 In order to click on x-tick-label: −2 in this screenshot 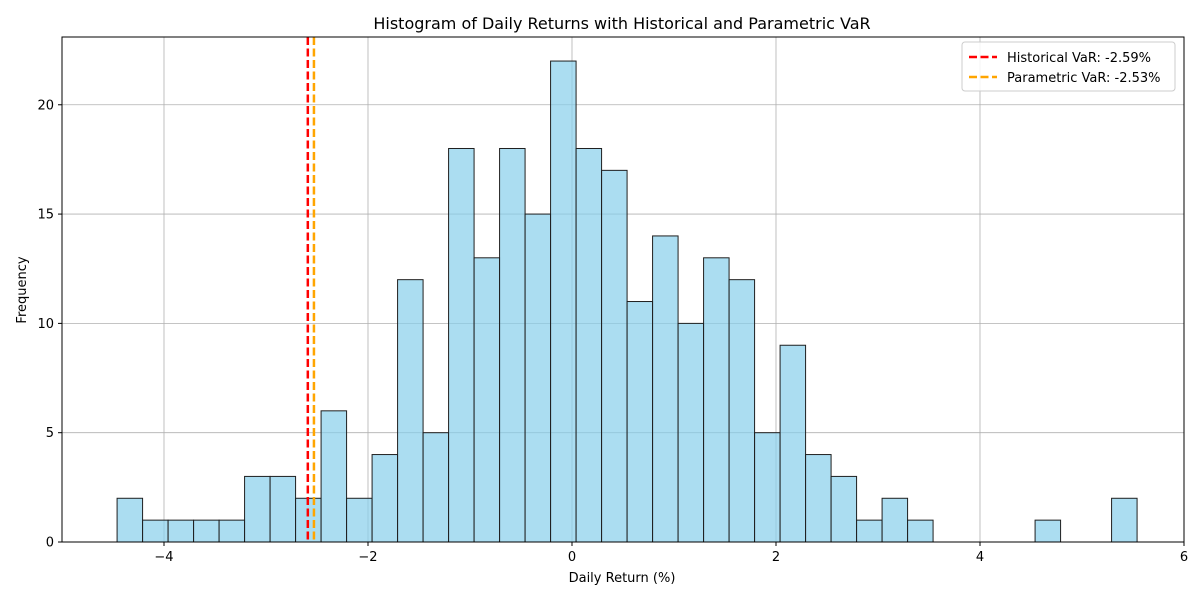, I will do `click(367, 557)`.